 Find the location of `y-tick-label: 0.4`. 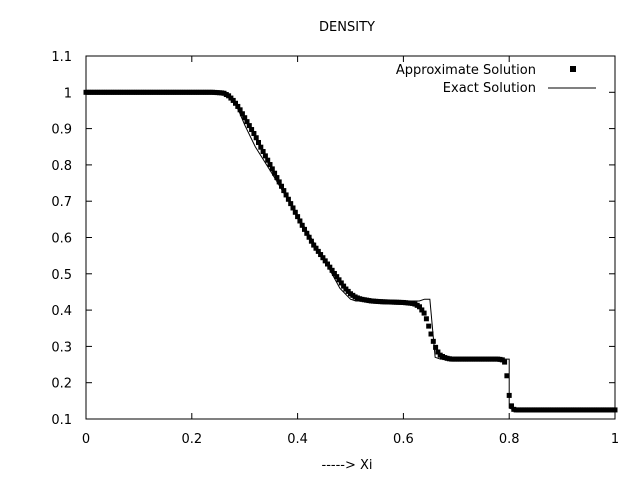

y-tick-label: 0.4 is located at coordinates (61, 311).